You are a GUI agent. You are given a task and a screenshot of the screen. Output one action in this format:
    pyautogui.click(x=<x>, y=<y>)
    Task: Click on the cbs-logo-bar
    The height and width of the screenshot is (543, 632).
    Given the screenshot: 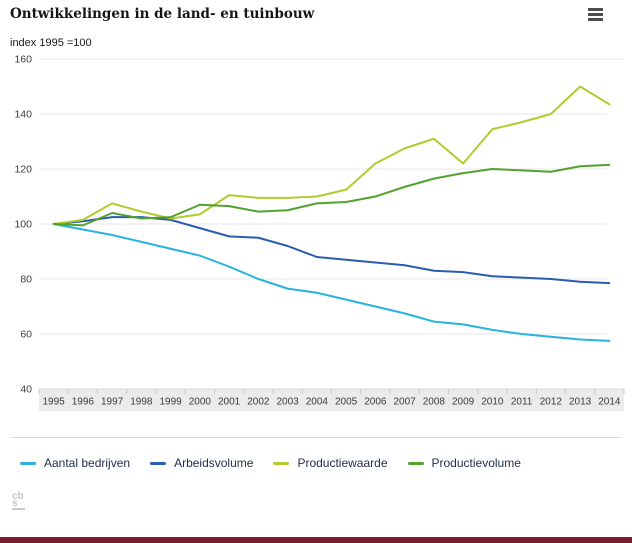 What is the action you would take?
    pyautogui.click(x=18, y=509)
    